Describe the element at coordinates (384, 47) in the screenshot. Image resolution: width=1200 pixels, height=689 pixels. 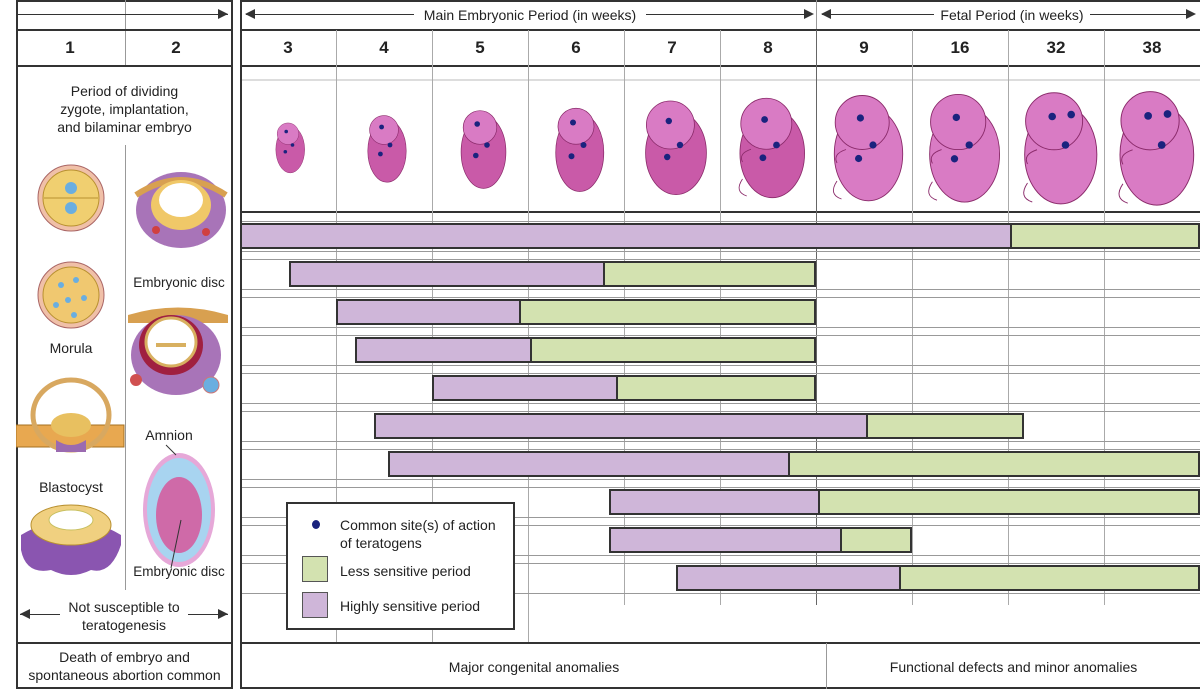
I see `week-4: 4` at that location.